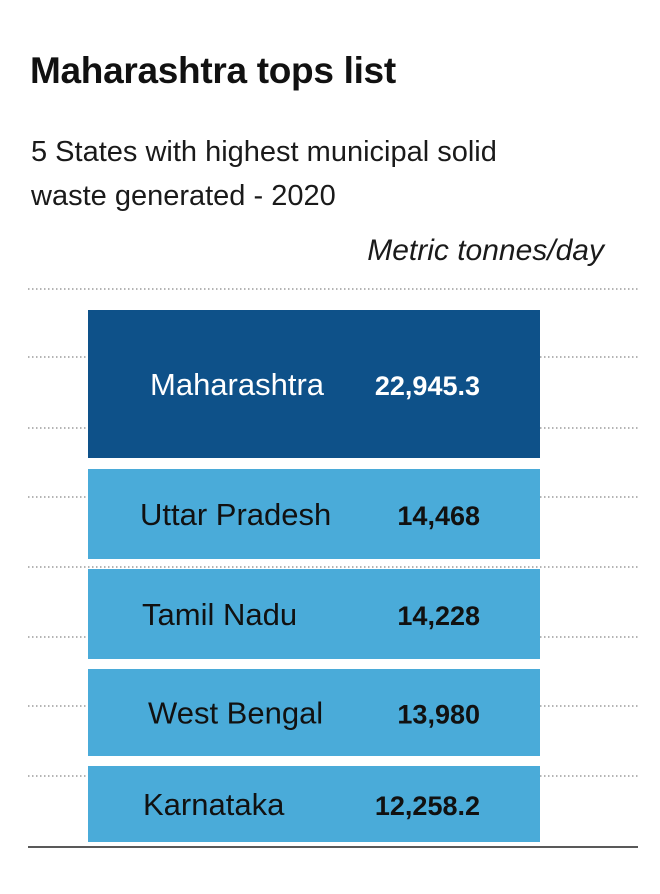 This screenshot has height=894, width=660. I want to click on category-label-uttar-pradesh: Uttar Pradesh, so click(235, 514).